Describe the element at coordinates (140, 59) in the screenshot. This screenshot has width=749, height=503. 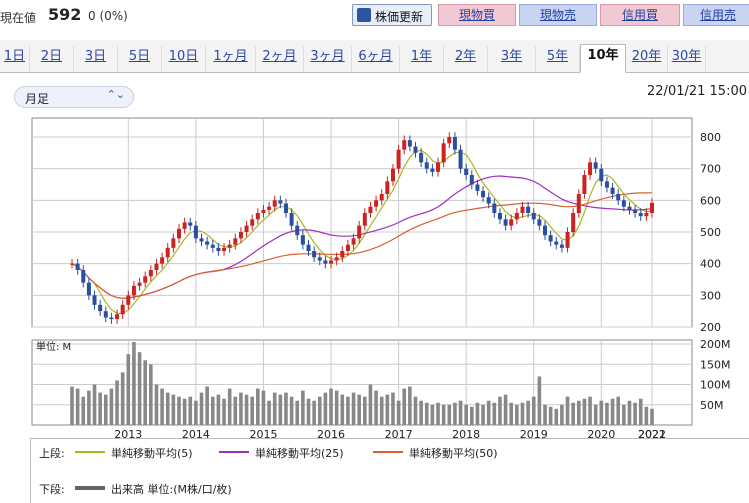
I see `tab-4: 5日` at that location.